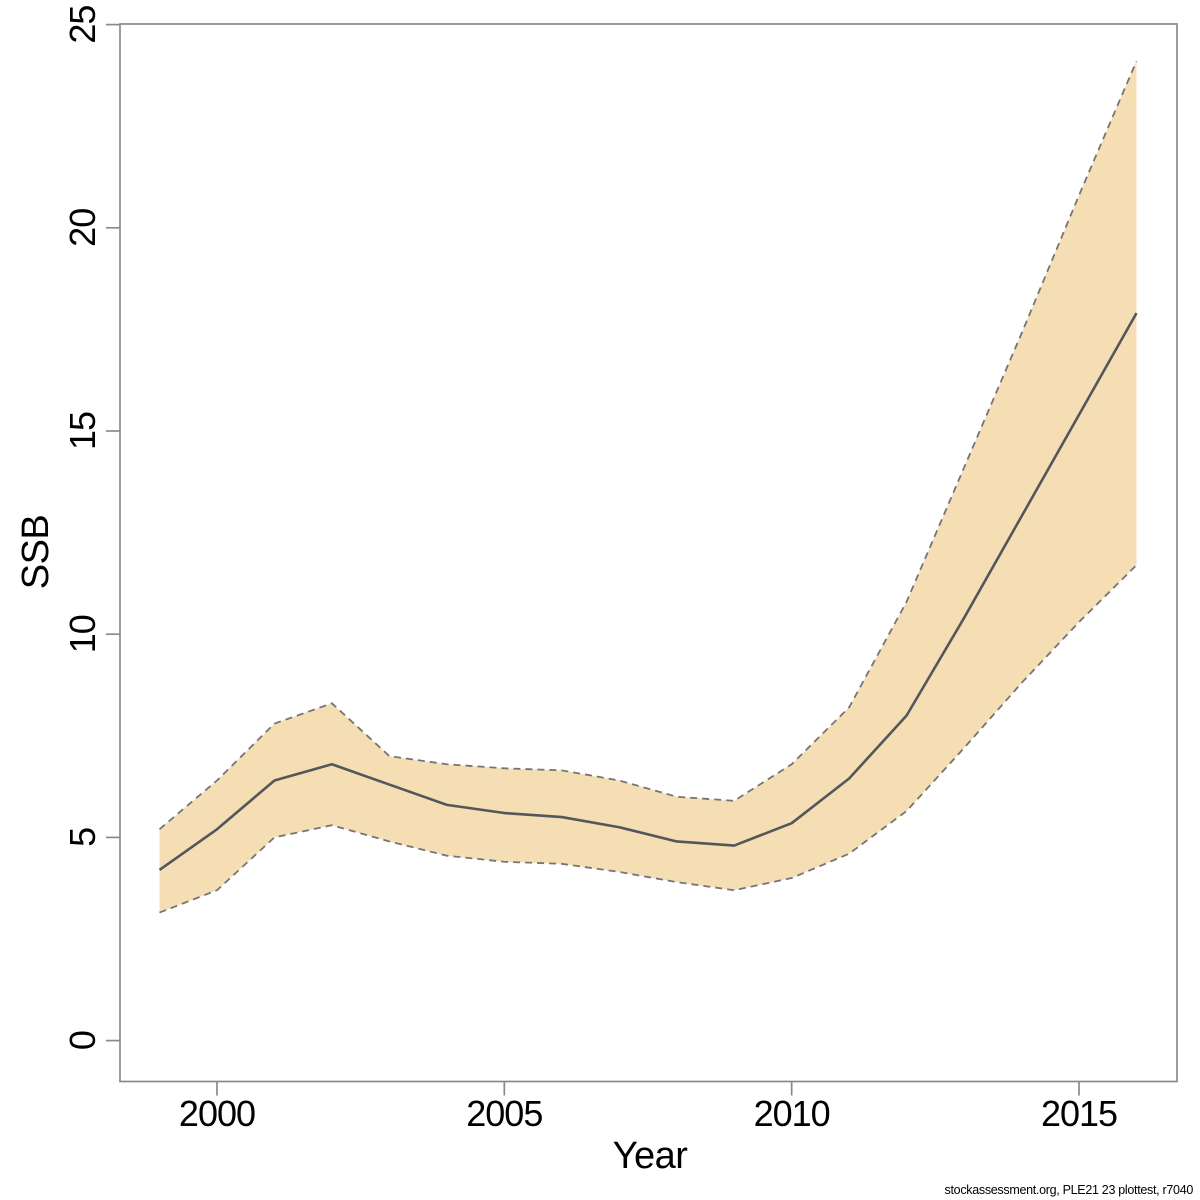  What do you see at coordinates (91, 528) in the screenshot?
I see `y-axis: 0 5 10 15 20 25` at bounding box center [91, 528].